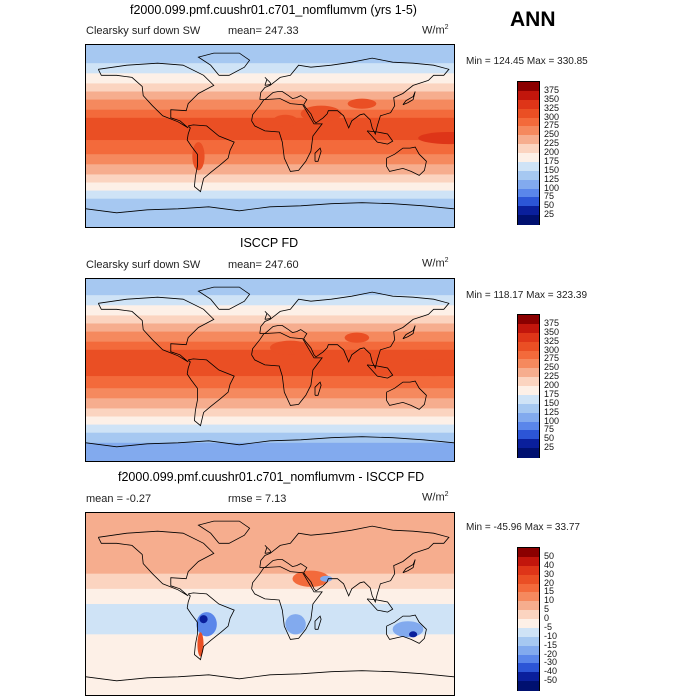  I want to click on colorbar-tick-label: -10, so click(551, 635).